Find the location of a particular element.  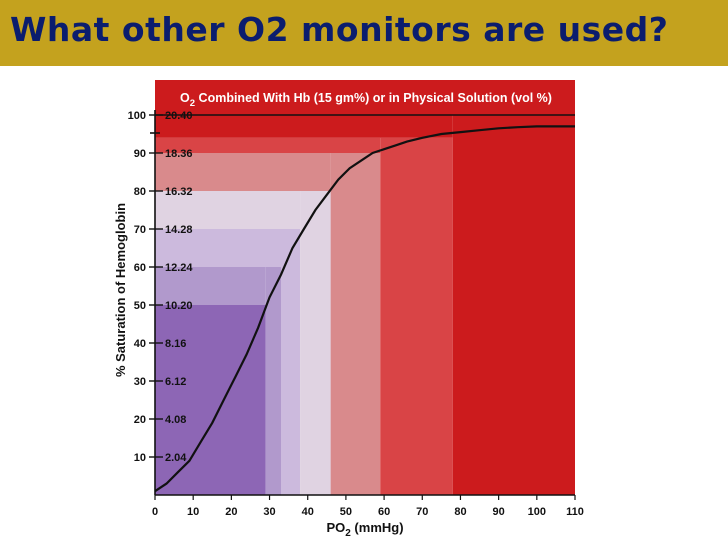

y-tick-label: 70 is located at coordinates (140, 230).